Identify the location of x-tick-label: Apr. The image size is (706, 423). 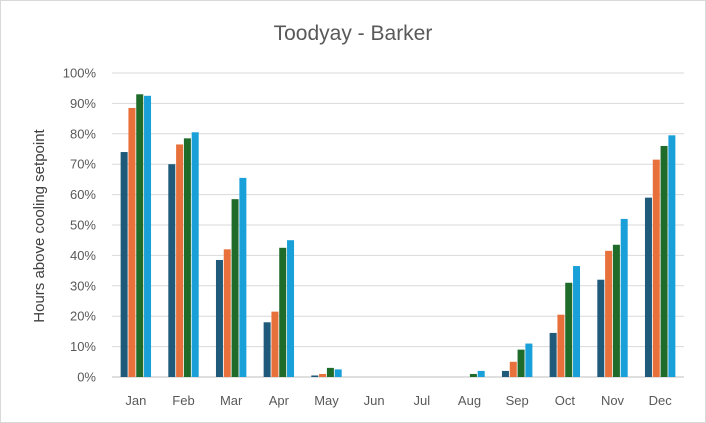
(279, 400).